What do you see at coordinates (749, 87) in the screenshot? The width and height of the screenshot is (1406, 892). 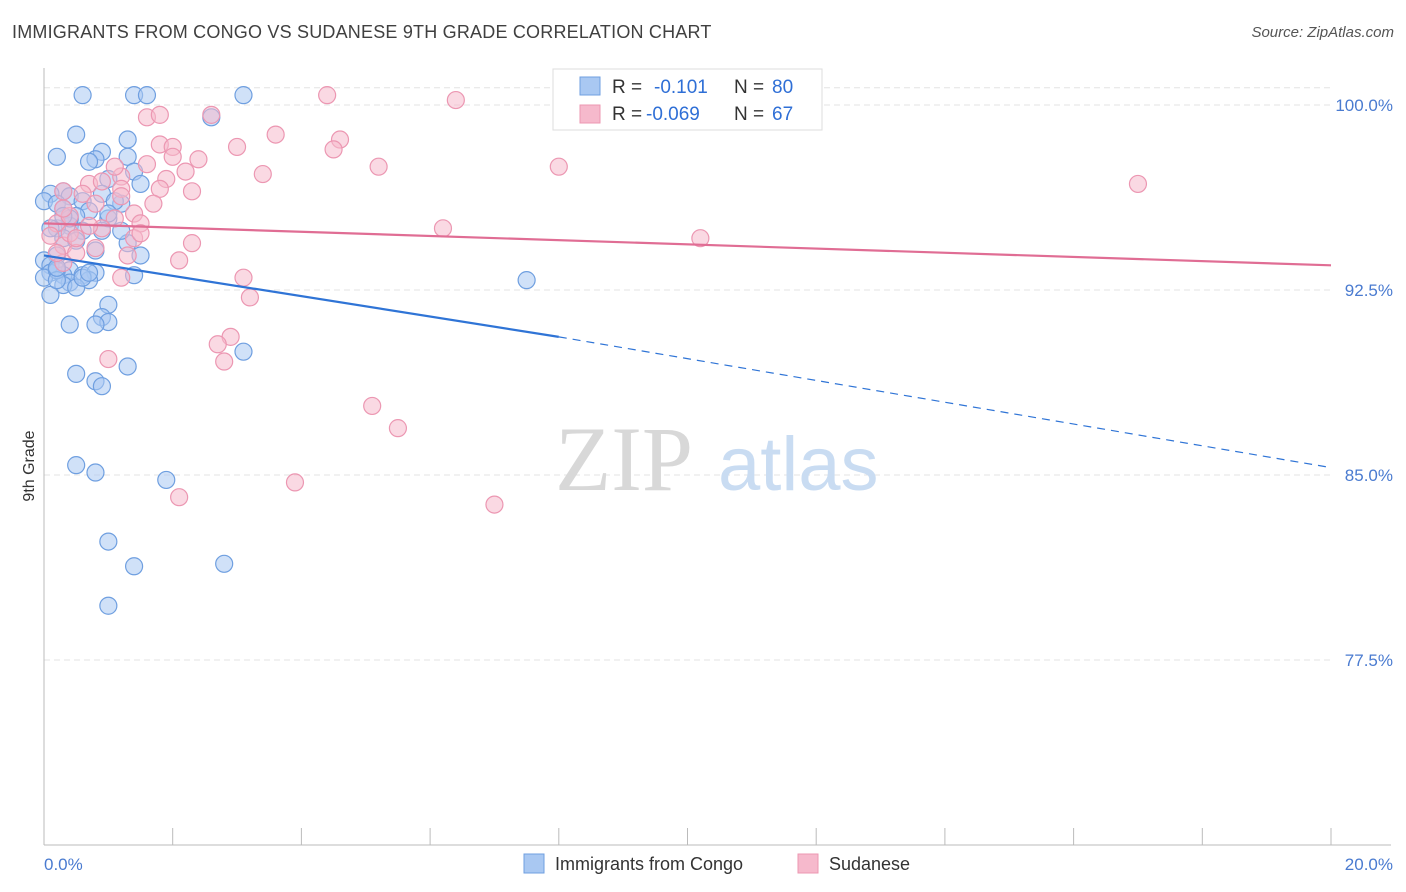 I see `legend-n-label-1: N =` at bounding box center [749, 87].